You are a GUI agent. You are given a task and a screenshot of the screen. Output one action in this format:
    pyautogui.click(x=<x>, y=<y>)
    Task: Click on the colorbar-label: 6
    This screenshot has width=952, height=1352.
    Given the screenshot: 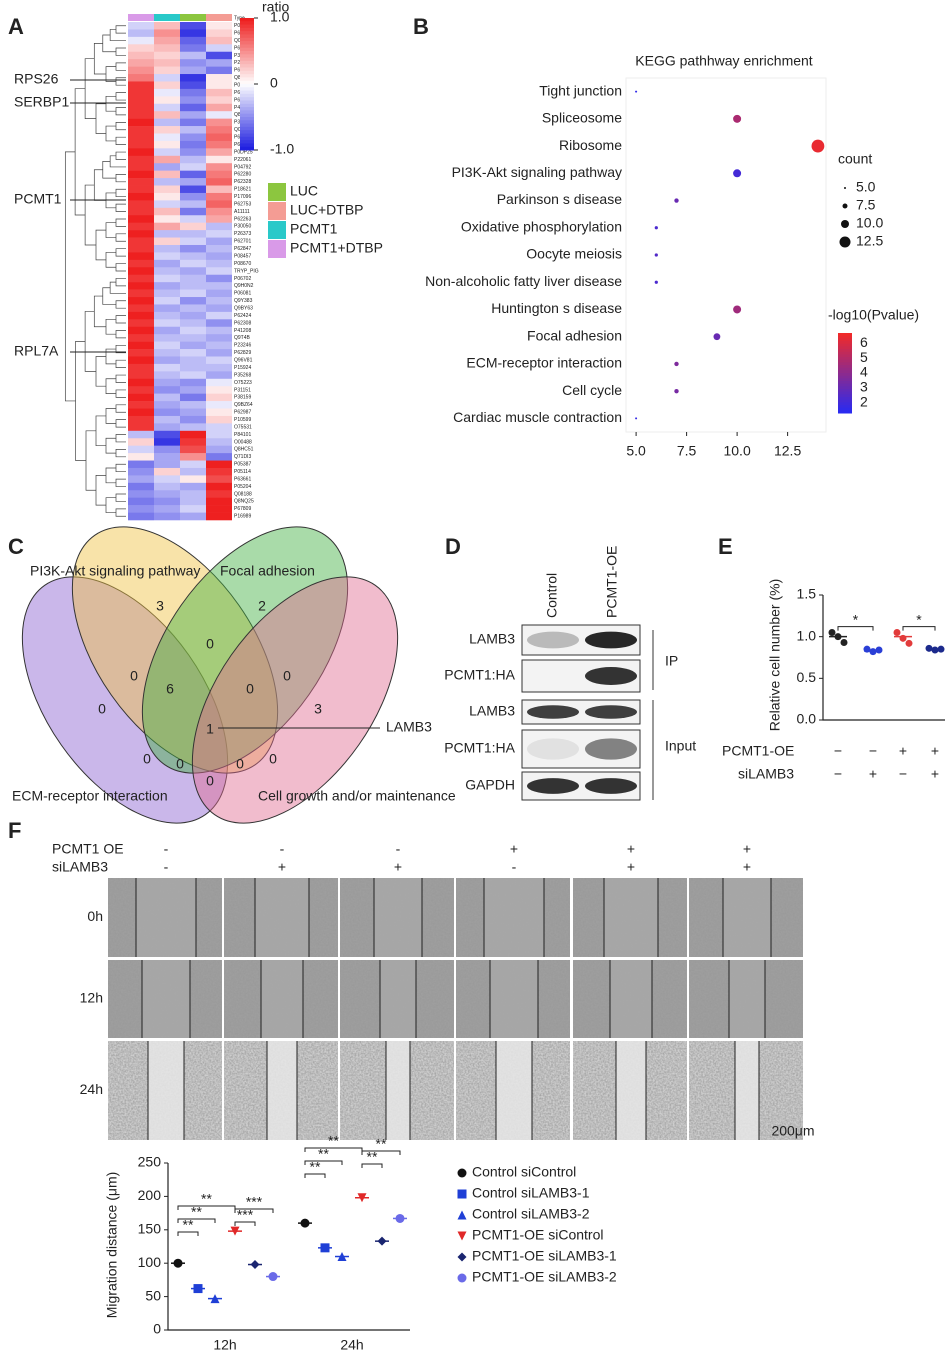 What is the action you would take?
    pyautogui.click(x=864, y=342)
    